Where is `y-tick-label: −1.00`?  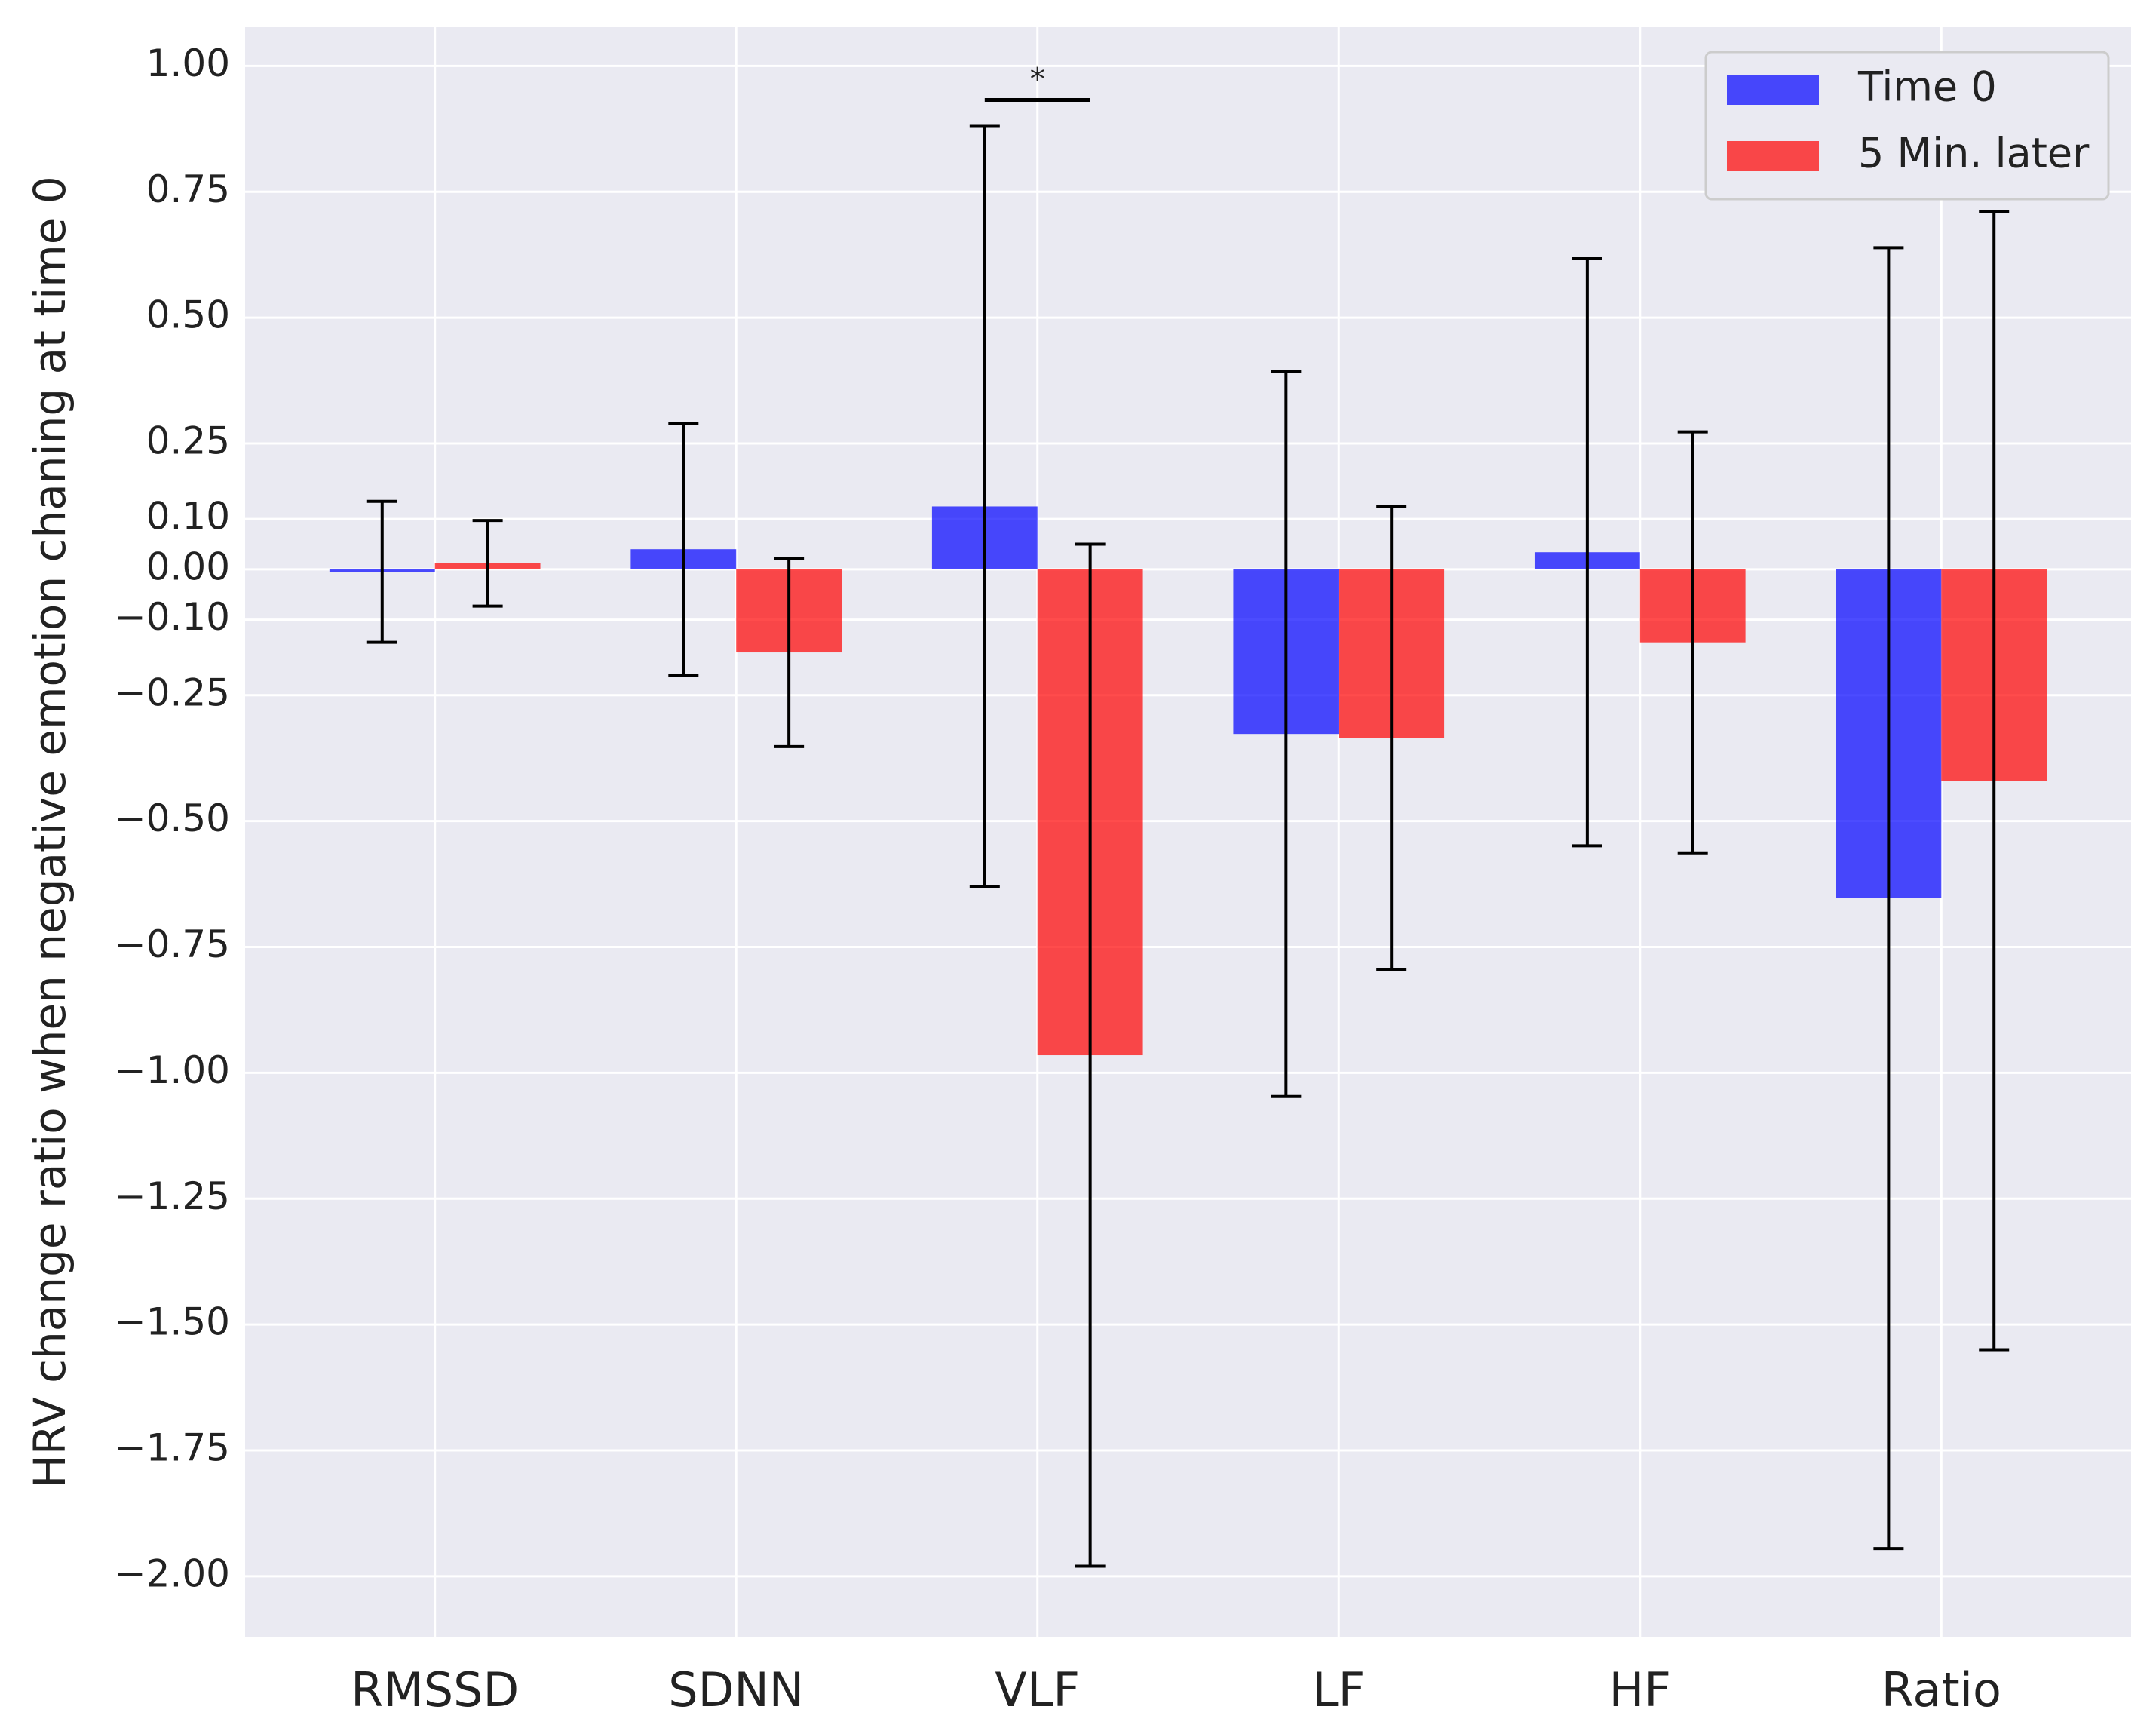 y-tick-label: −1.00 is located at coordinates (173, 1070).